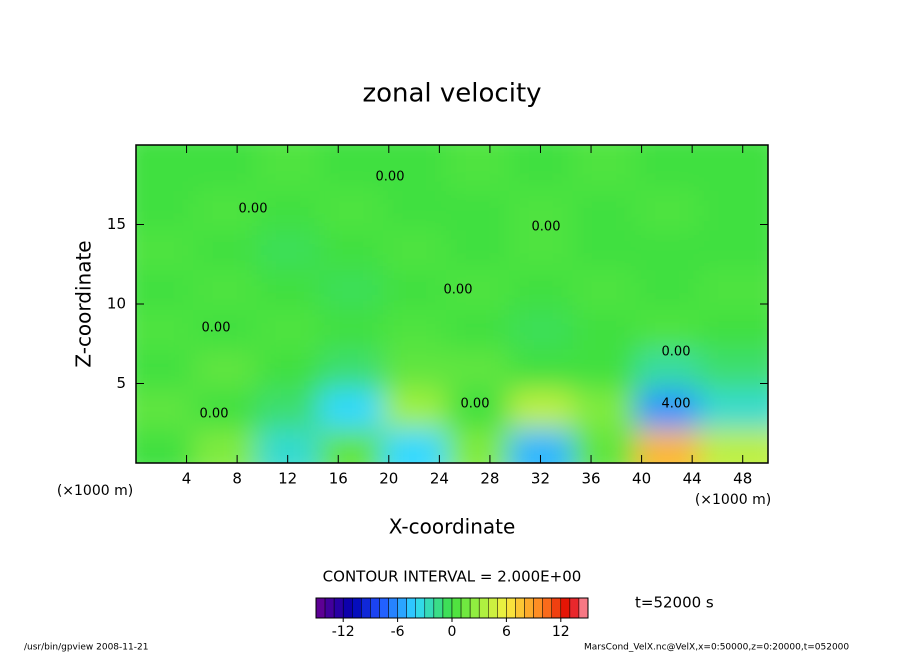  I want to click on colorbar-tick-label: 0, so click(452, 632).